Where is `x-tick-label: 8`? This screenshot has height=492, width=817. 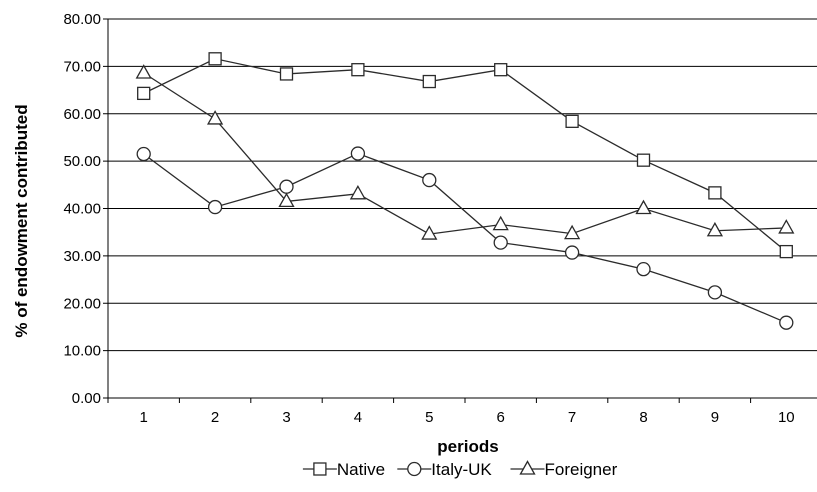
x-tick-label: 8 is located at coordinates (643, 417).